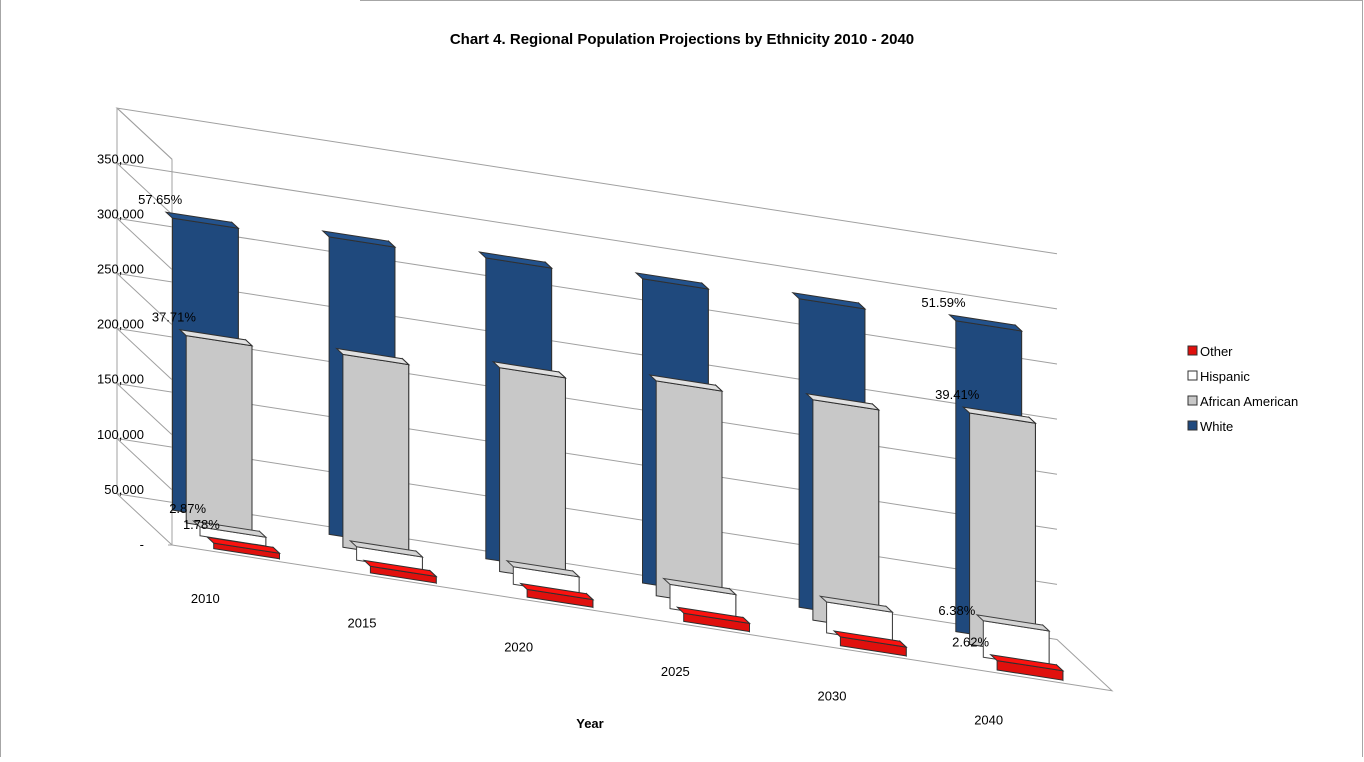 The image size is (1364, 762). Describe the element at coordinates (1249, 401) in the screenshot. I see `legend-label: African American` at that location.